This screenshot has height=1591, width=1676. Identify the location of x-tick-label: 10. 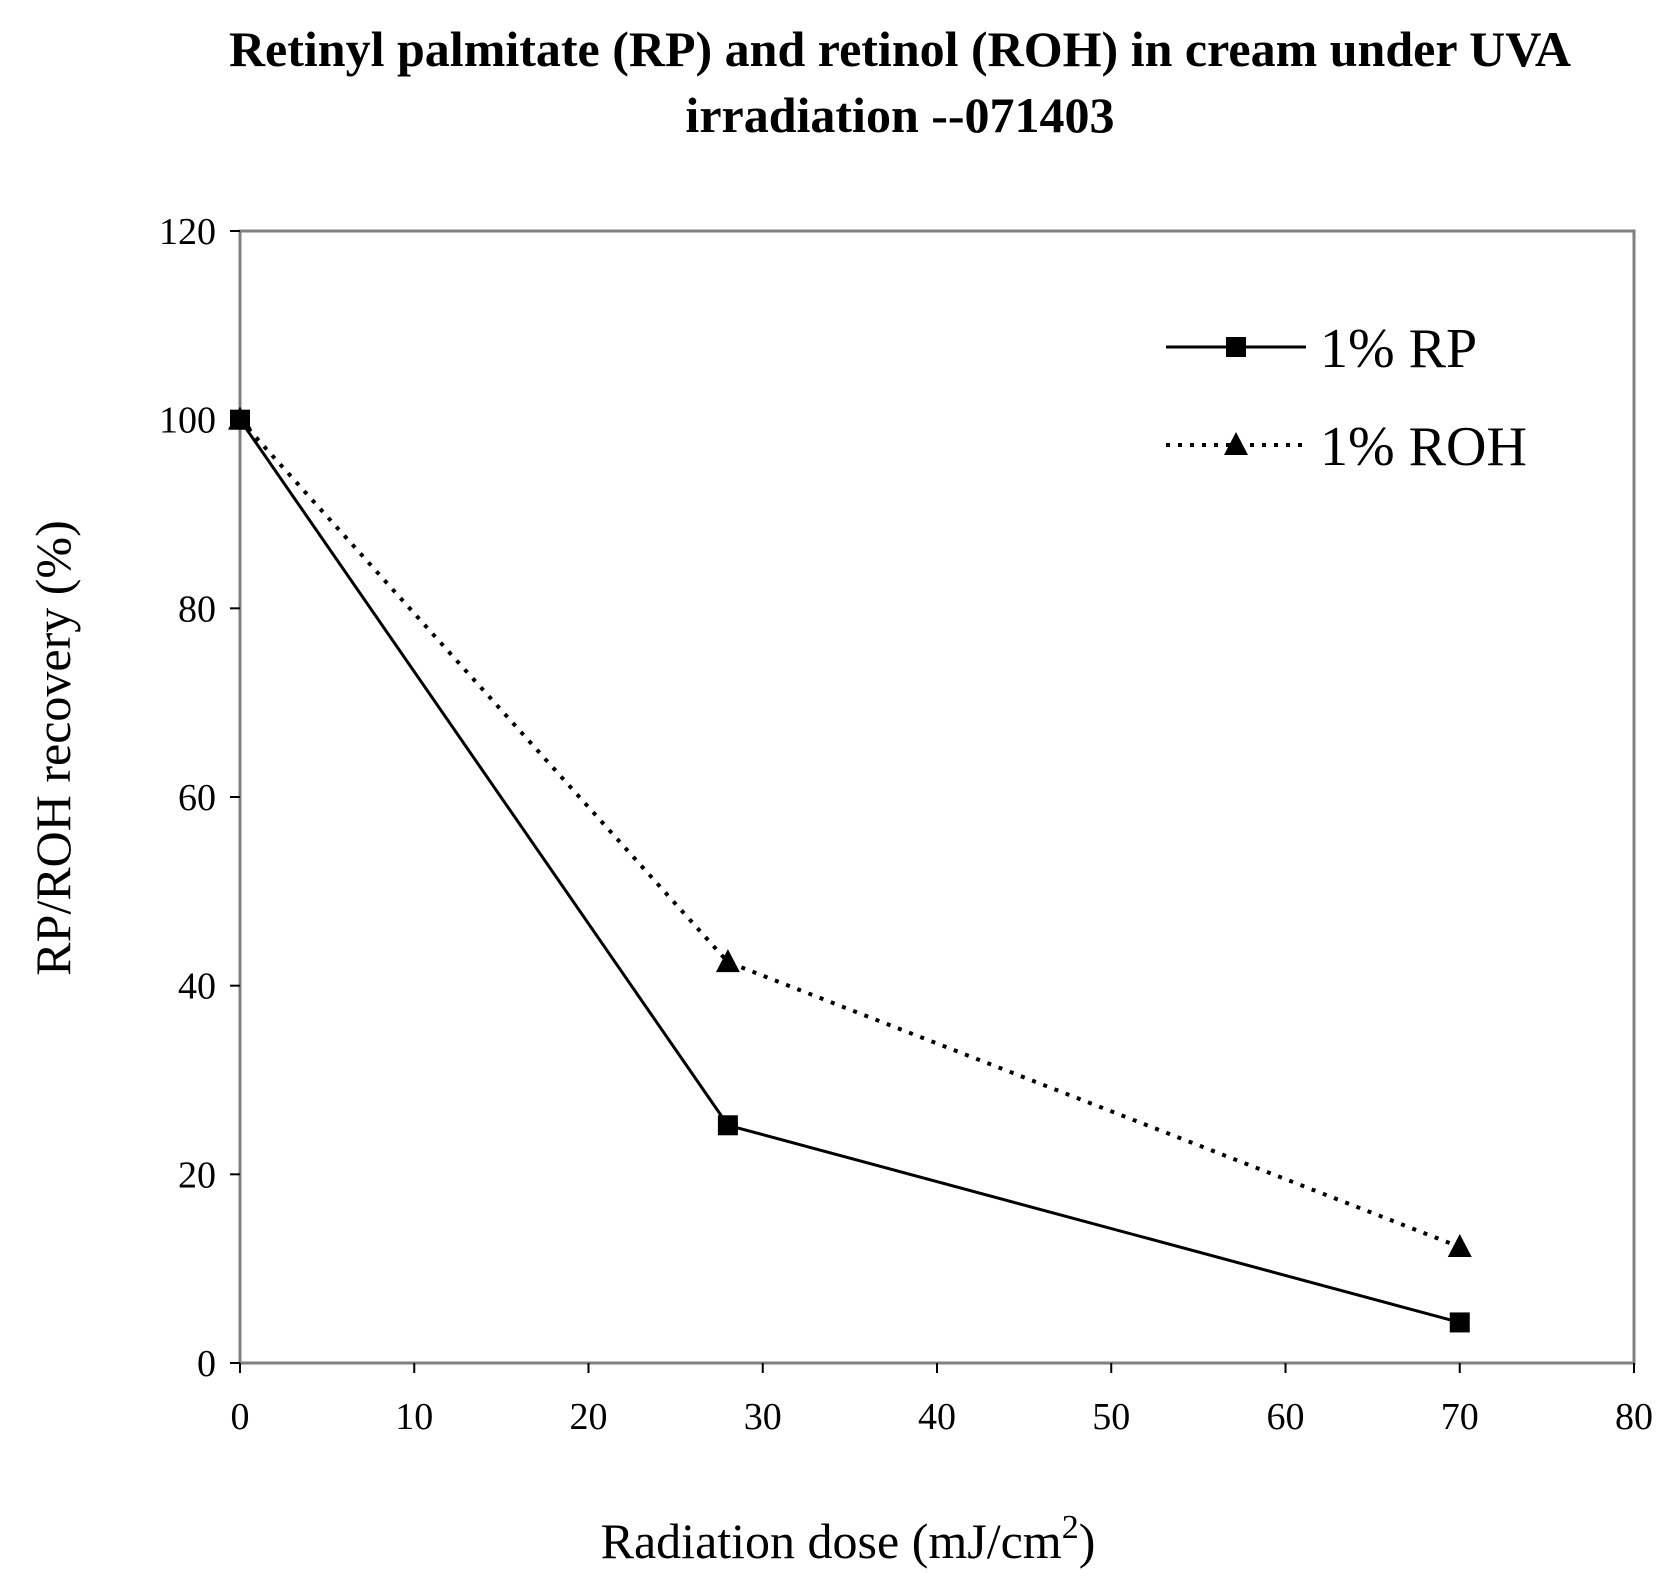
(414, 1417).